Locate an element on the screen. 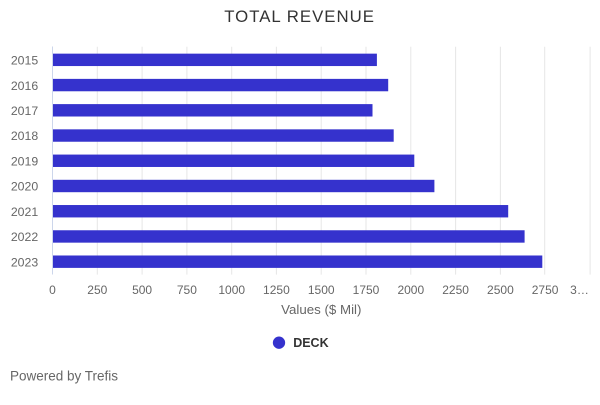 This screenshot has width=600, height=405. svg-text: 2015 is located at coordinates (25, 61).